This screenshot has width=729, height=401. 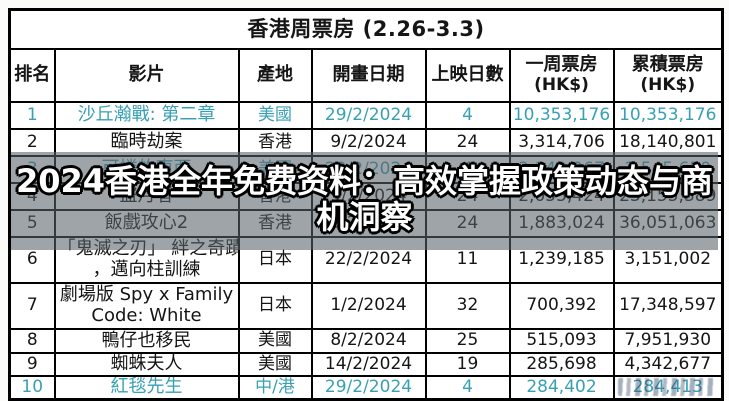 I want to click on weekly-gross-cell: 2,143,267, so click(x=561, y=169).